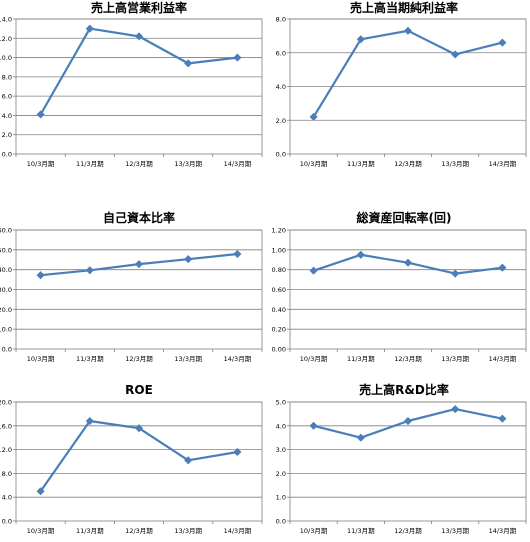  Describe the element at coordinates (139, 390) in the screenshot. I see `chart-title: ROE` at that location.